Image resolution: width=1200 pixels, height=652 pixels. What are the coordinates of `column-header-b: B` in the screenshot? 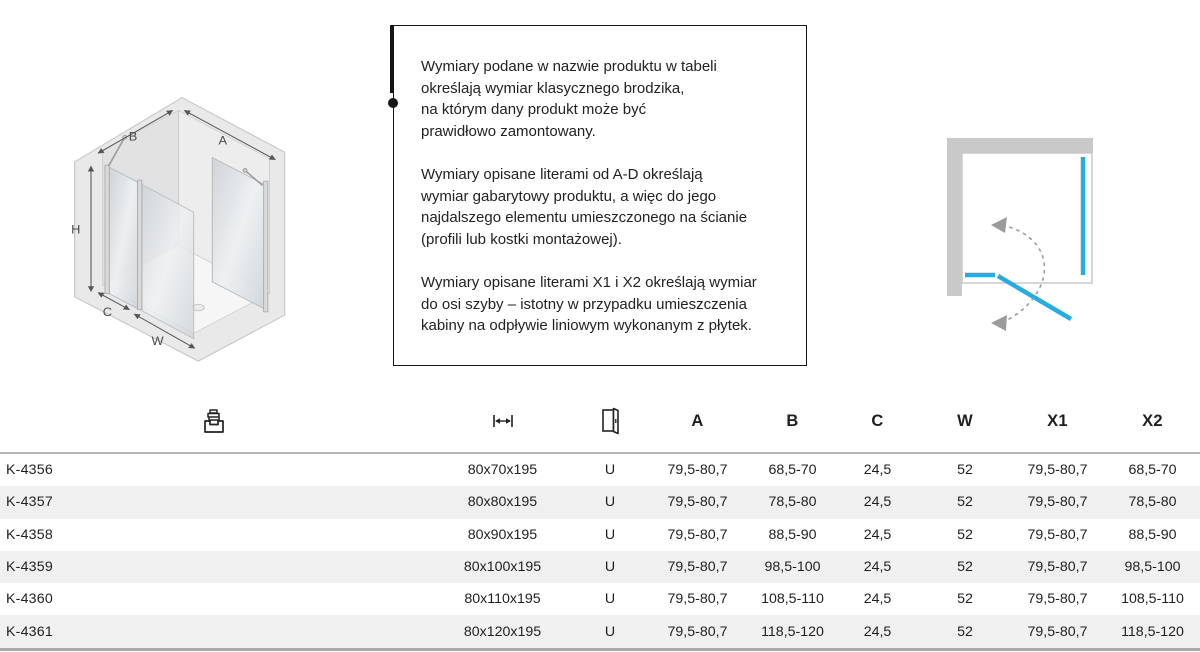 It's located at (792, 420).